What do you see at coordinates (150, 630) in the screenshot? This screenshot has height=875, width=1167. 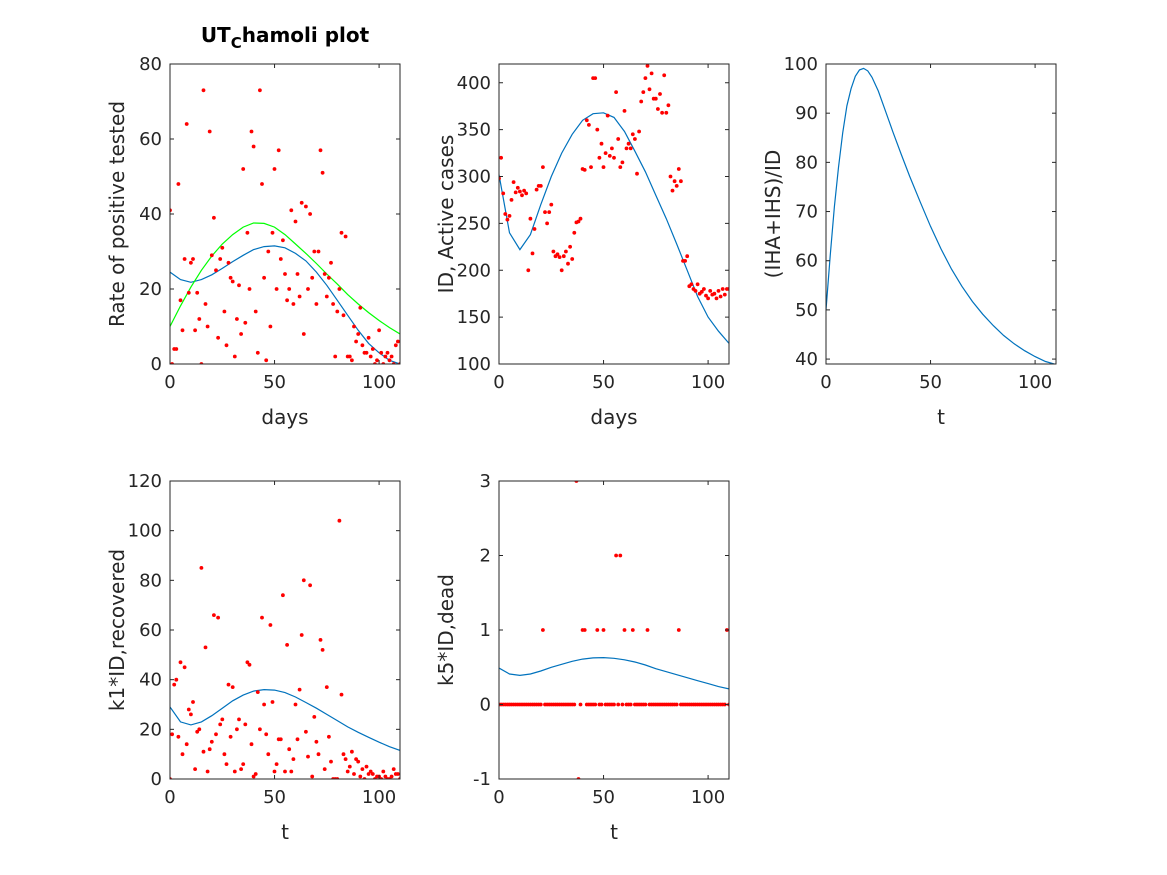 I see `plot4-y-tick-label: 60` at bounding box center [150, 630].